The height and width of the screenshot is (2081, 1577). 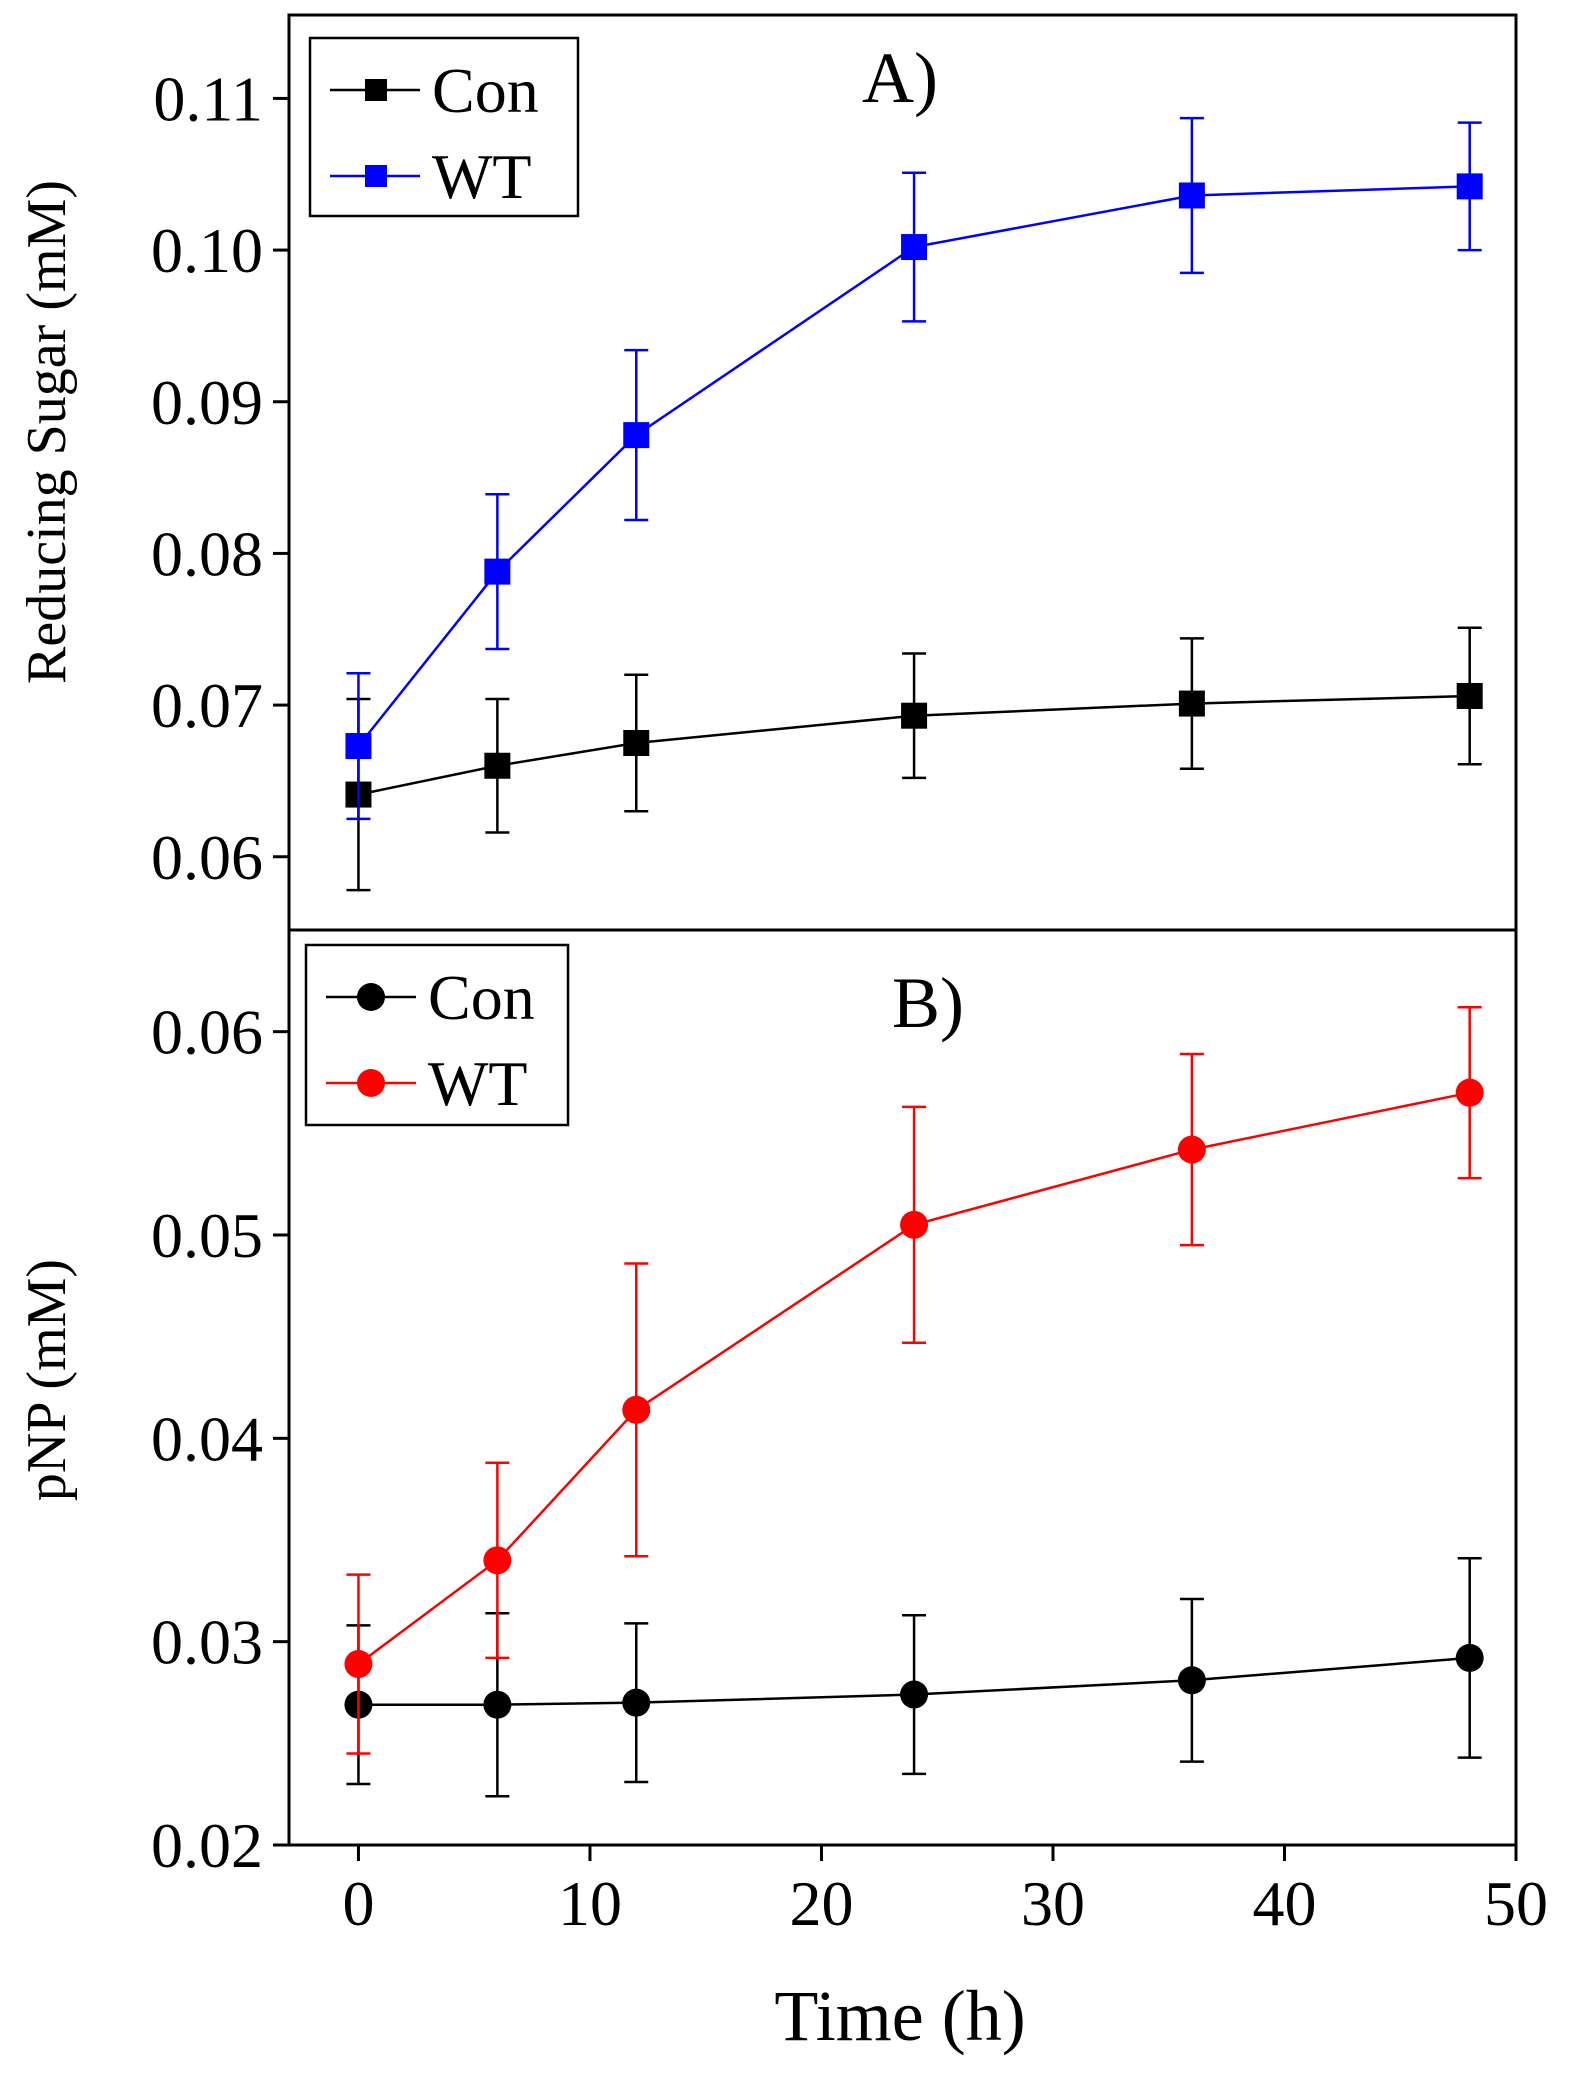 I want to click on x-tick-label: 40, so click(x=1284, y=1903).